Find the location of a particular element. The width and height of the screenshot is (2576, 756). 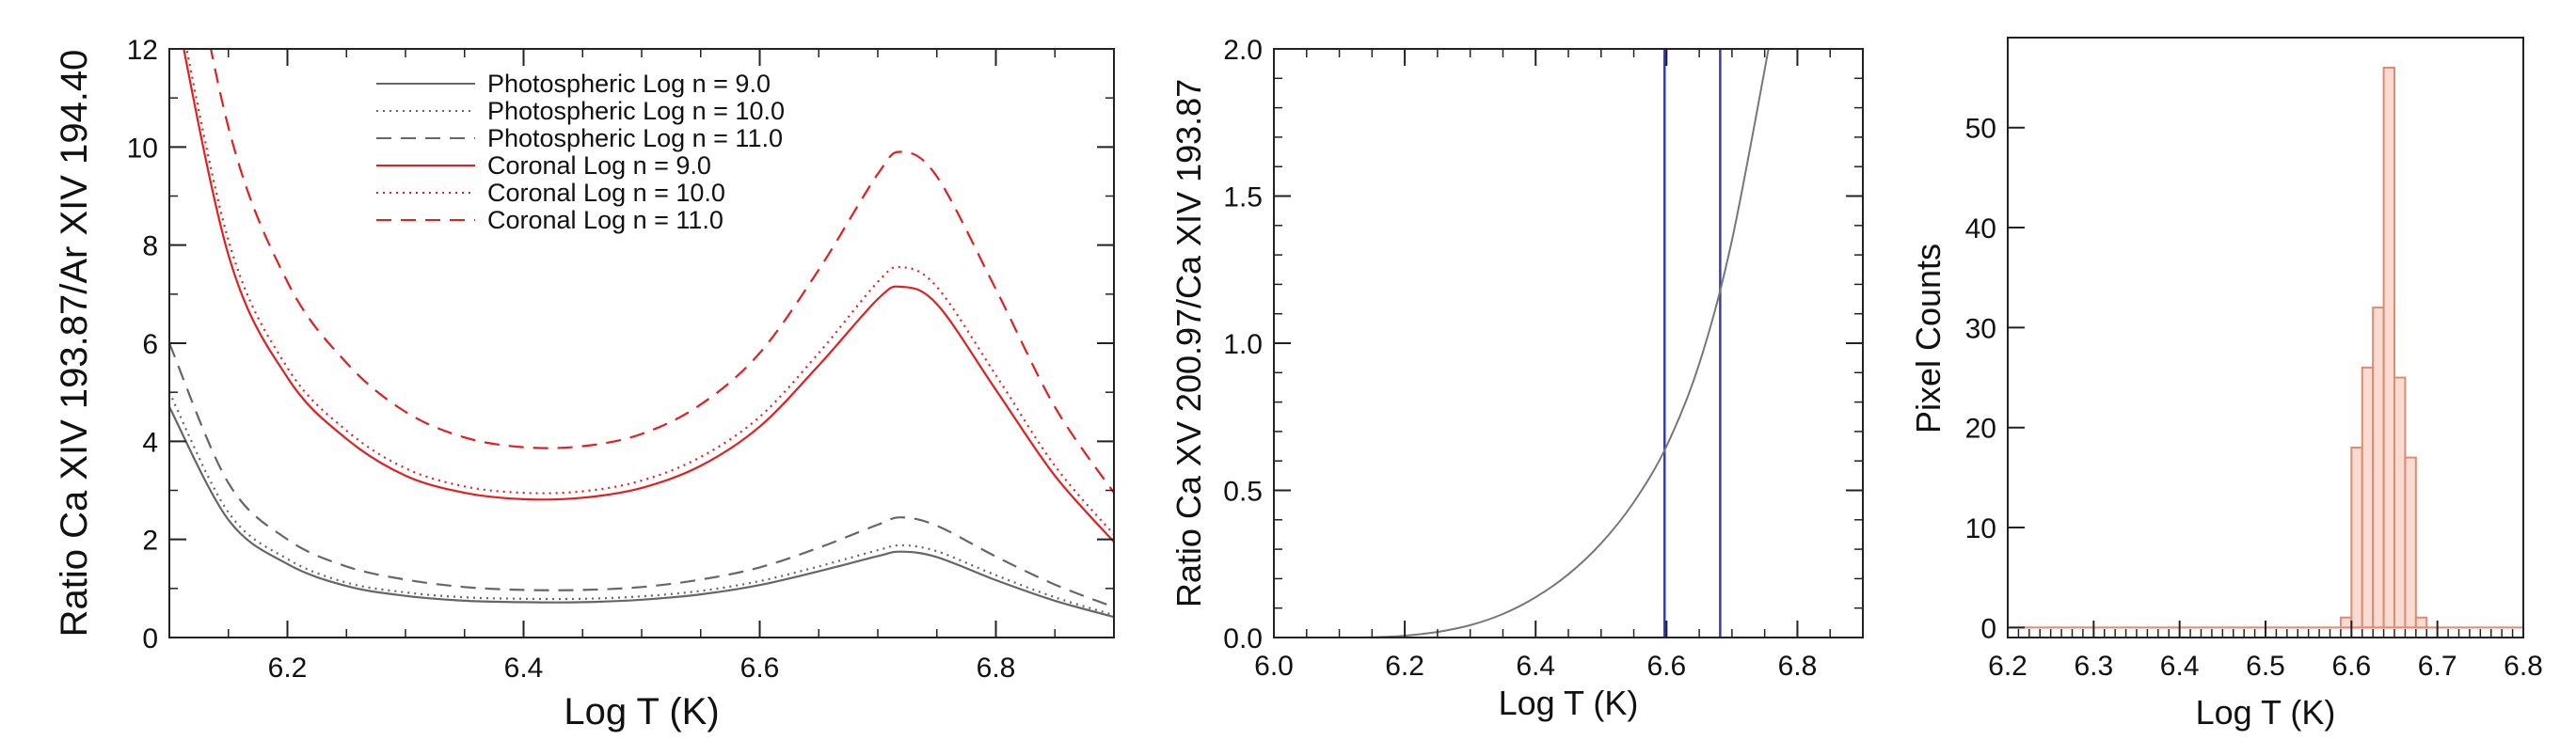

legend-label-coronal-10: Coronal Log n = 10.0 is located at coordinates (606, 193).